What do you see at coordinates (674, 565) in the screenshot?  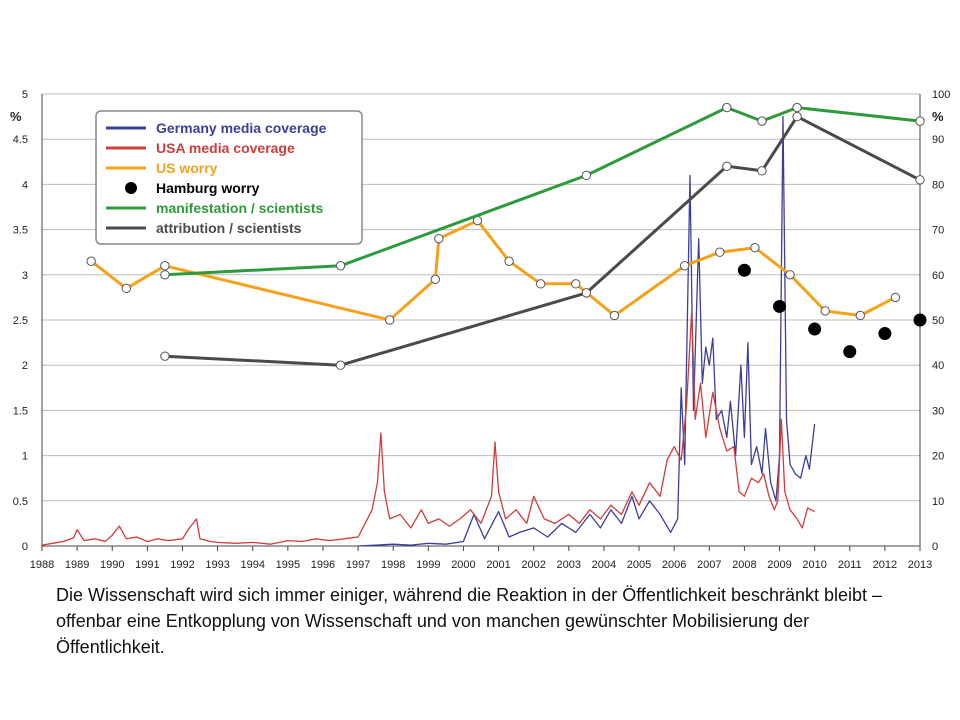 I see `x-tick-label: 2006` at bounding box center [674, 565].